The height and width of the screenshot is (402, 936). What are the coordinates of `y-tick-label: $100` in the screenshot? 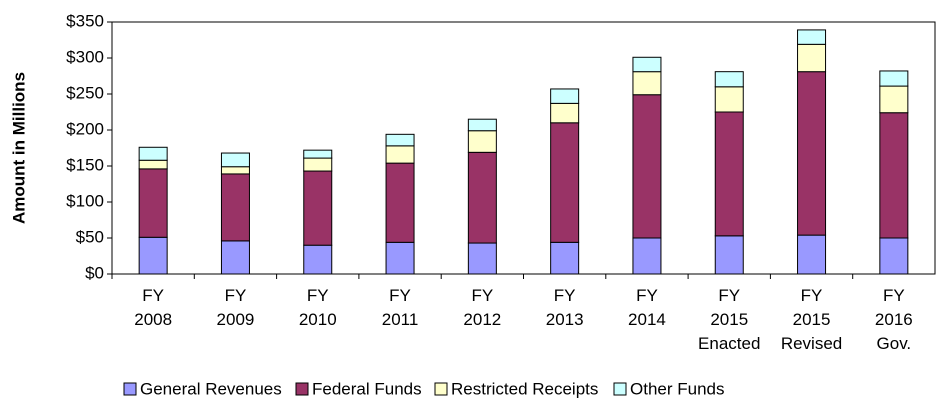 It's located at (85, 200).